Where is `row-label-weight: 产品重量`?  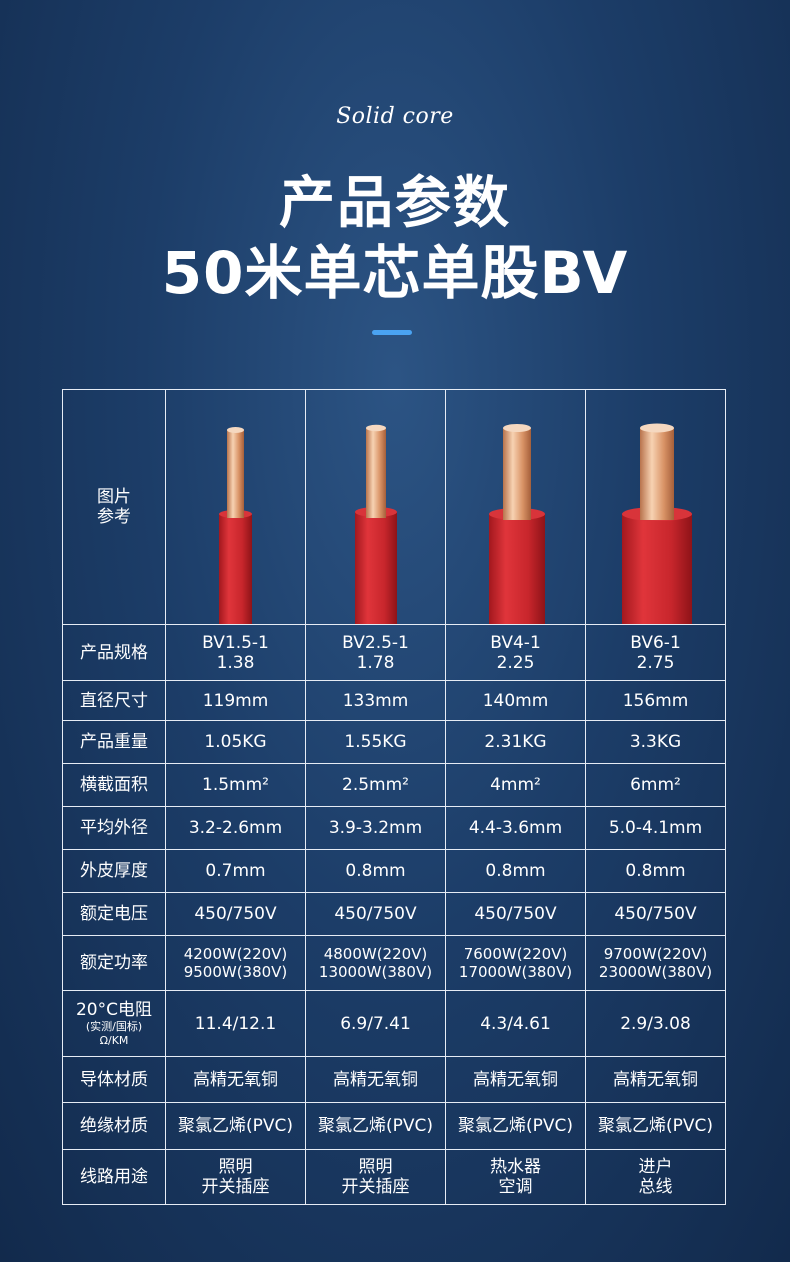 row-label-weight: 产品重量 is located at coordinates (114, 742).